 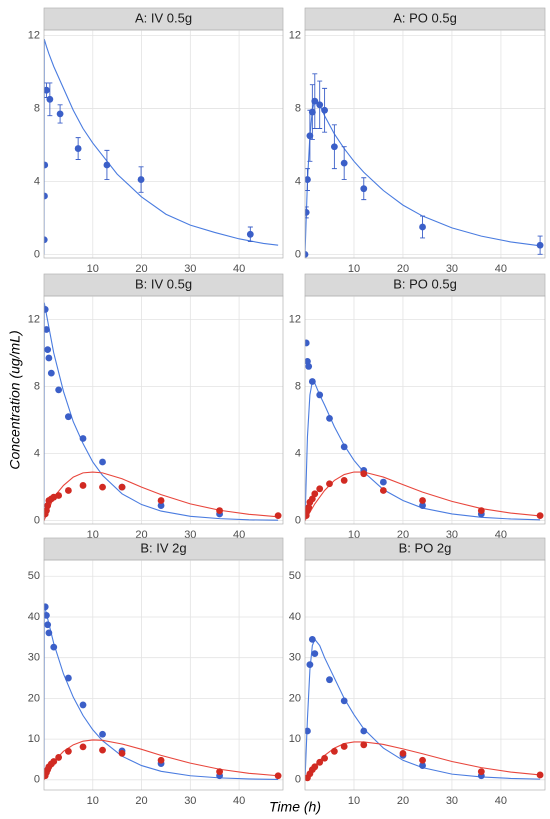 I want to click on panel-title: B: IV 2g, so click(x=163, y=547).